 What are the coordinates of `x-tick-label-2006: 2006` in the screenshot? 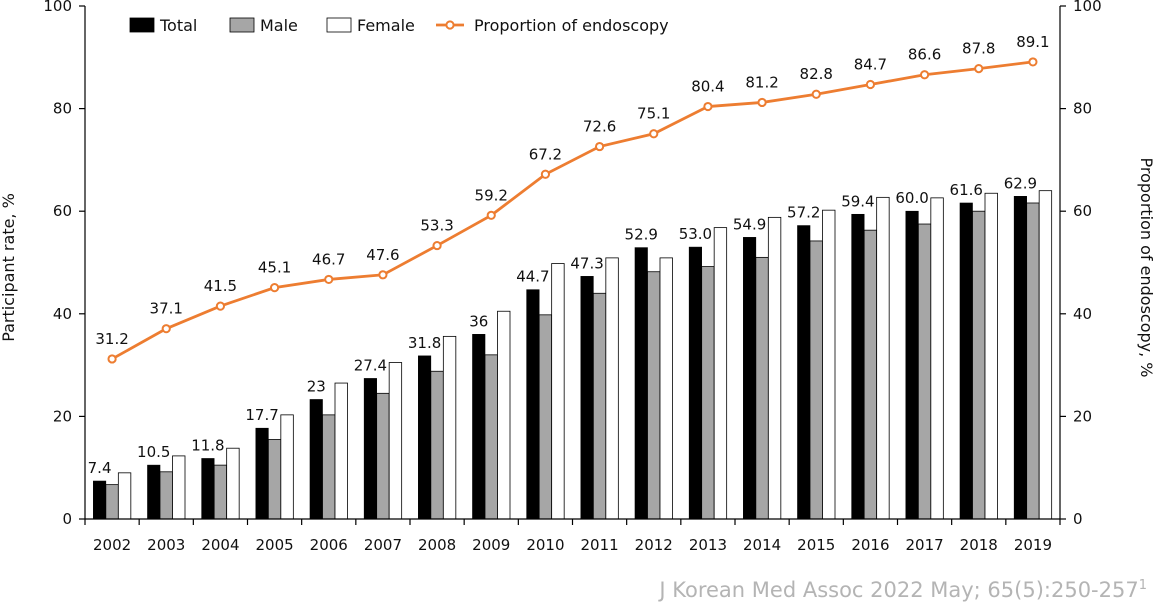 It's located at (329, 545).